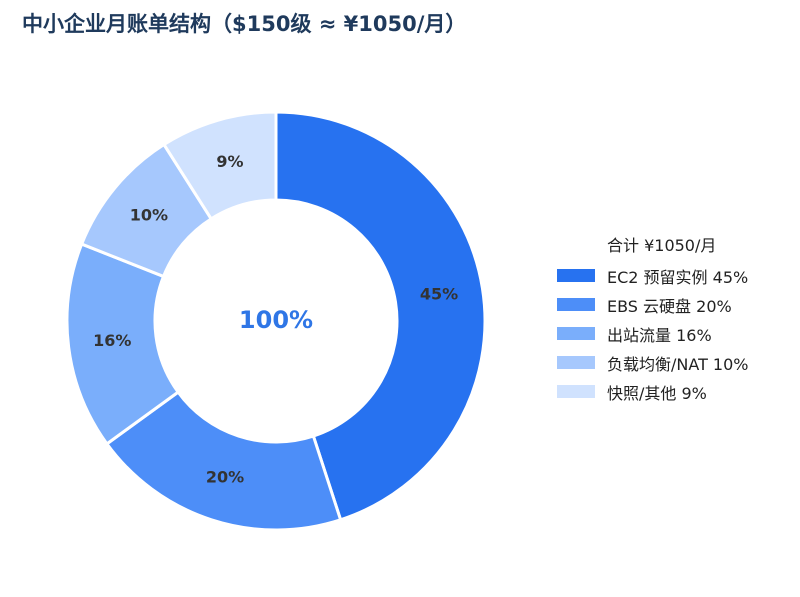 The image size is (800, 597). I want to click on legend-item-4: 快照/其他 9%, so click(653, 391).